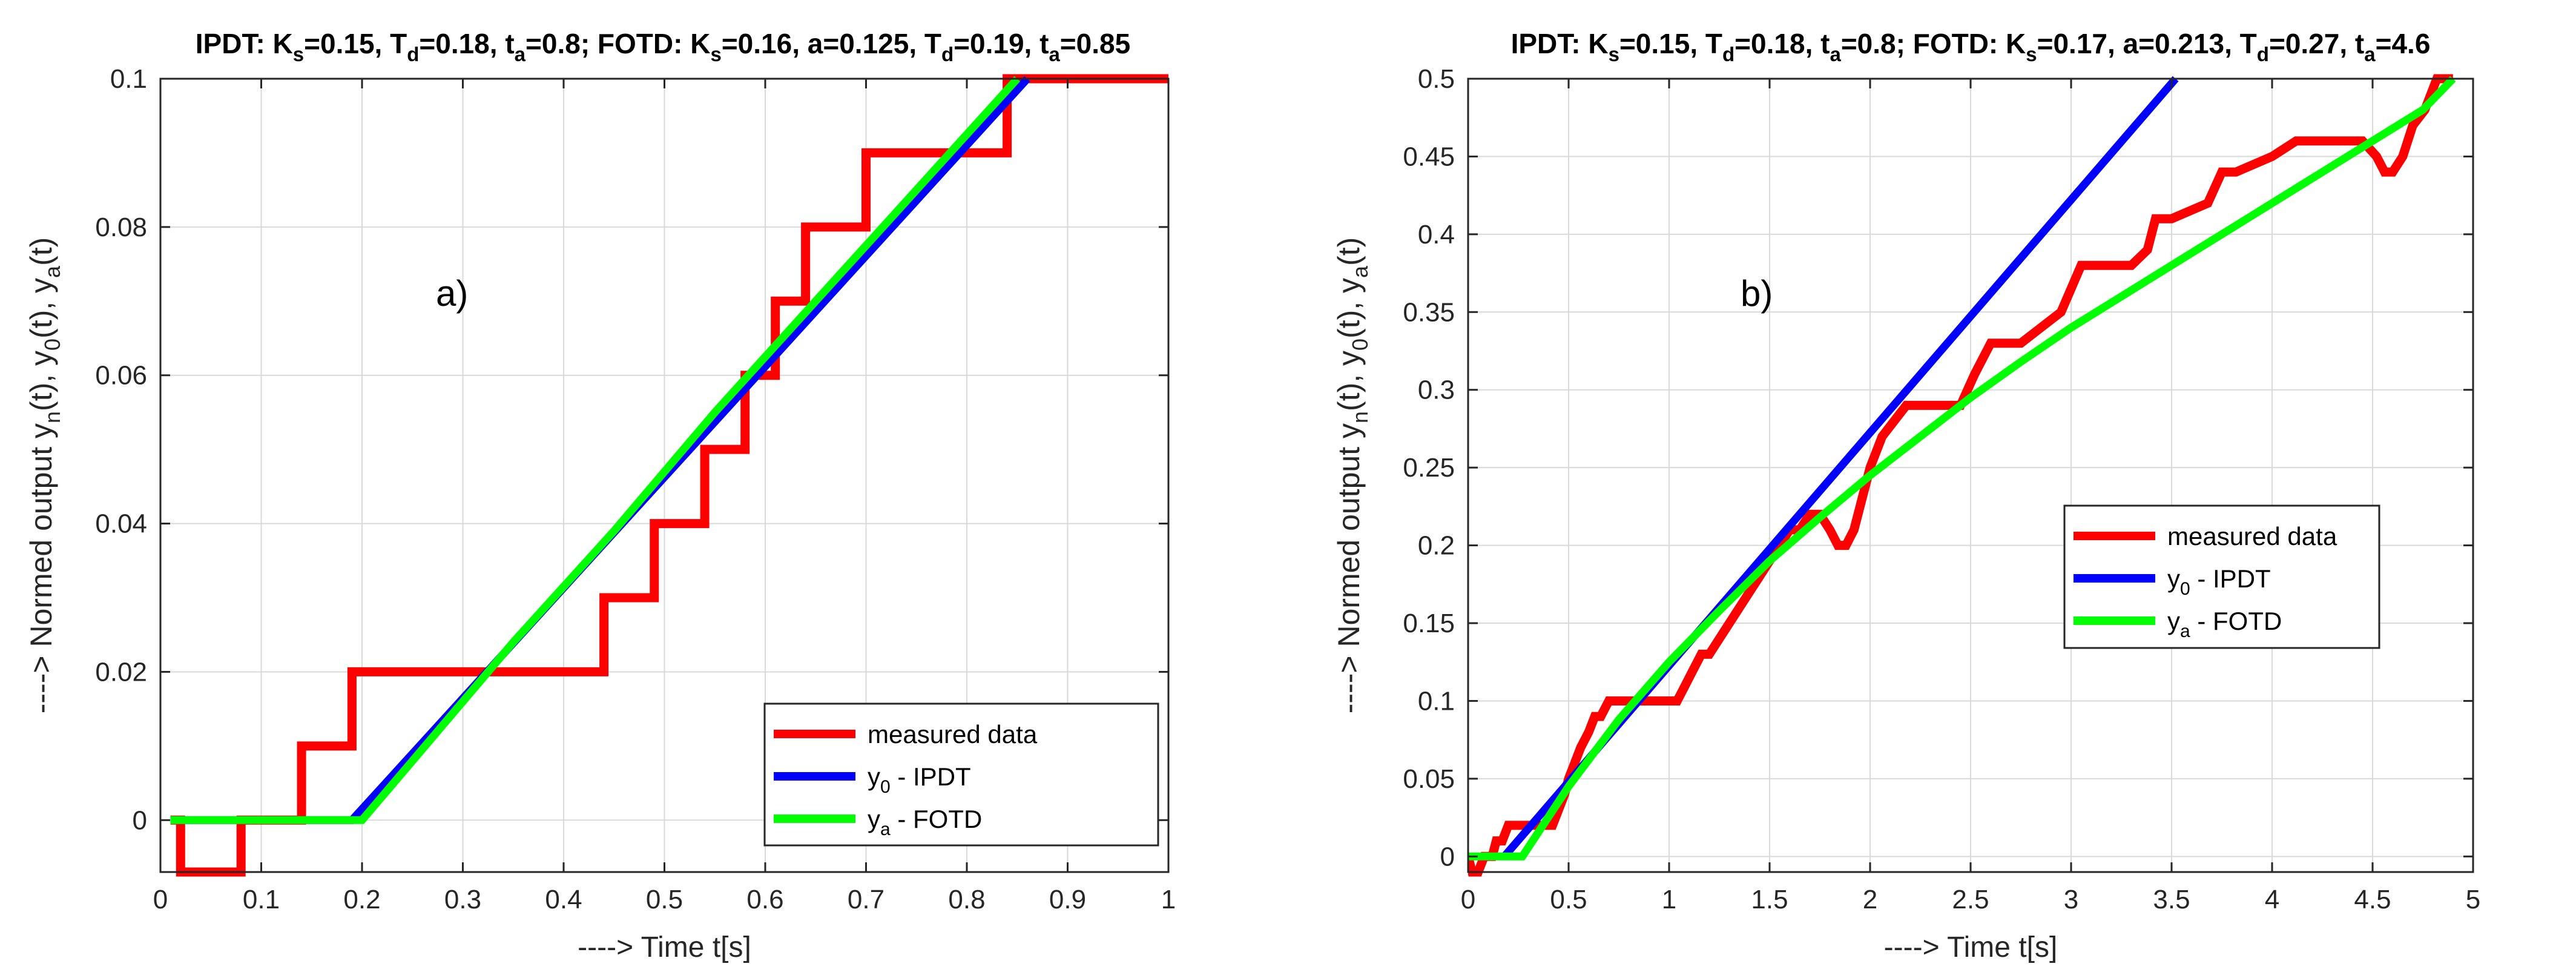 The width and height of the screenshot is (2576, 978). Describe the element at coordinates (2272, 899) in the screenshot. I see `x-tick-label: 4` at that location.